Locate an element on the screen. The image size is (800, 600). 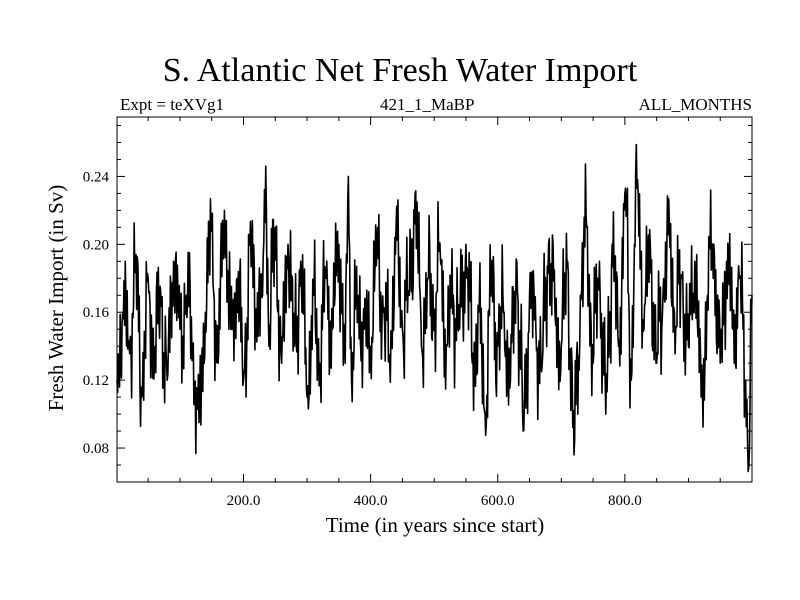
y-tick-label: 0.08 is located at coordinates (96, 449).